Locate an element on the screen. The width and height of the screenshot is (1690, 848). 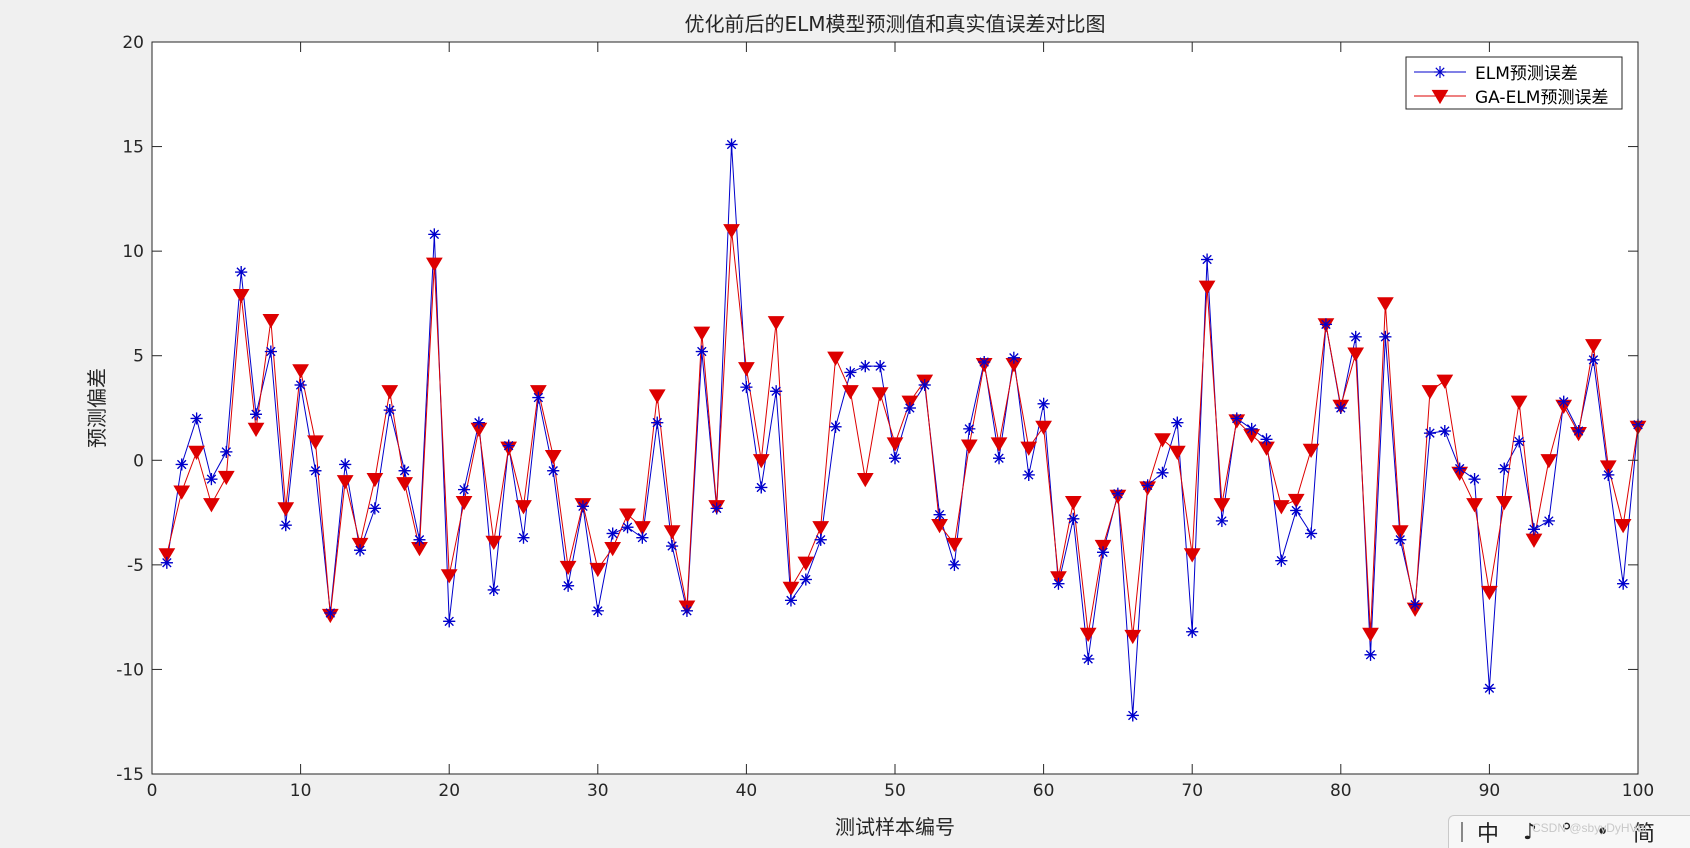
x-tick-label: 60 is located at coordinates (1044, 791).